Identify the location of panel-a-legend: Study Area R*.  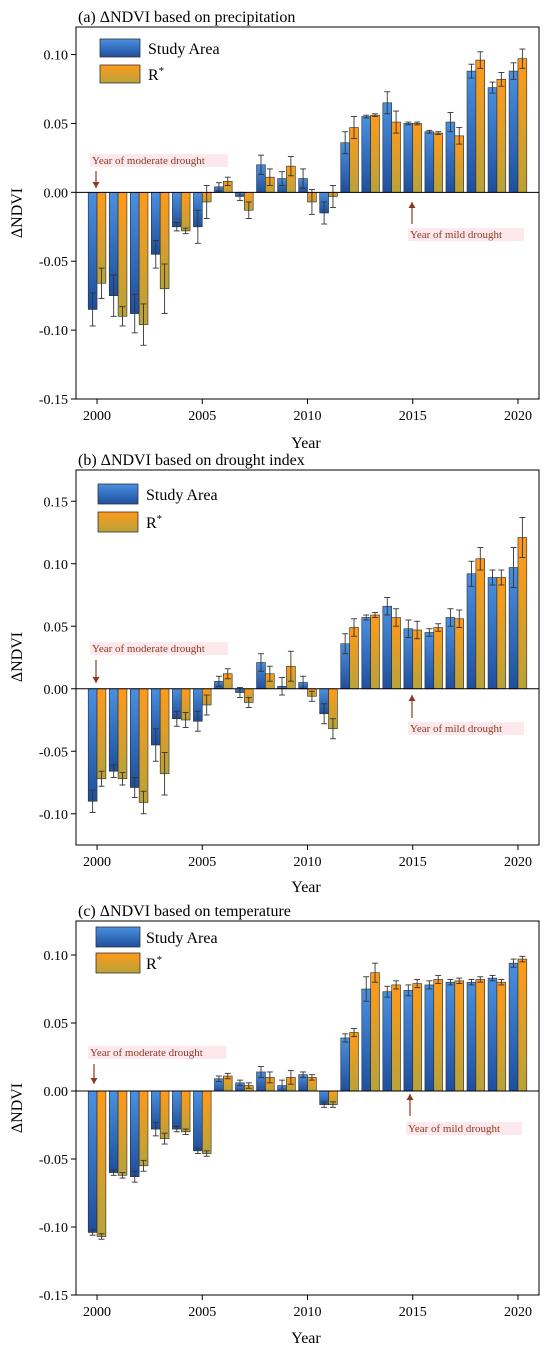
(159, 61).